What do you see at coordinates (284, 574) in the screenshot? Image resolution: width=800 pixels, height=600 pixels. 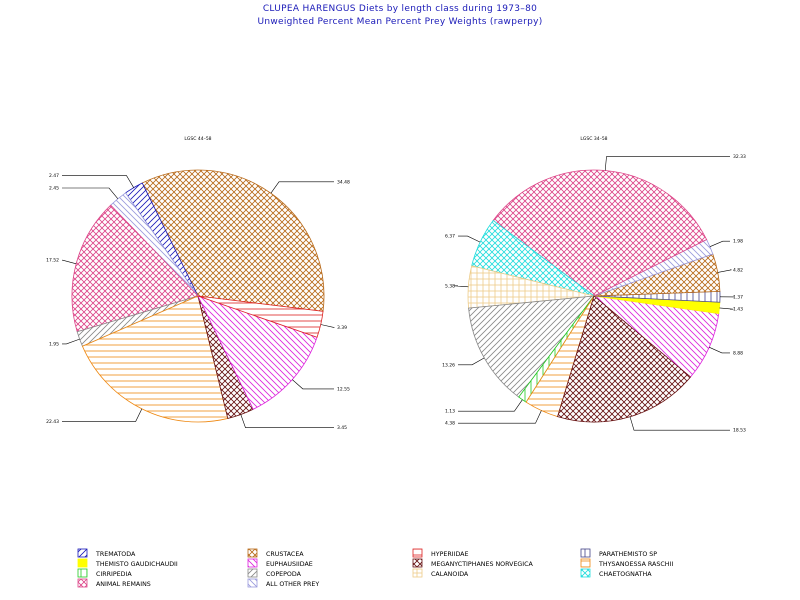 I see `legend-label: COPEPODA` at bounding box center [284, 574].